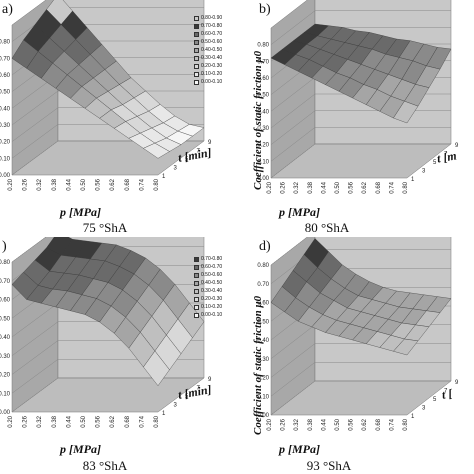  I want to click on t-tick-label: 7, so click(199, 152).